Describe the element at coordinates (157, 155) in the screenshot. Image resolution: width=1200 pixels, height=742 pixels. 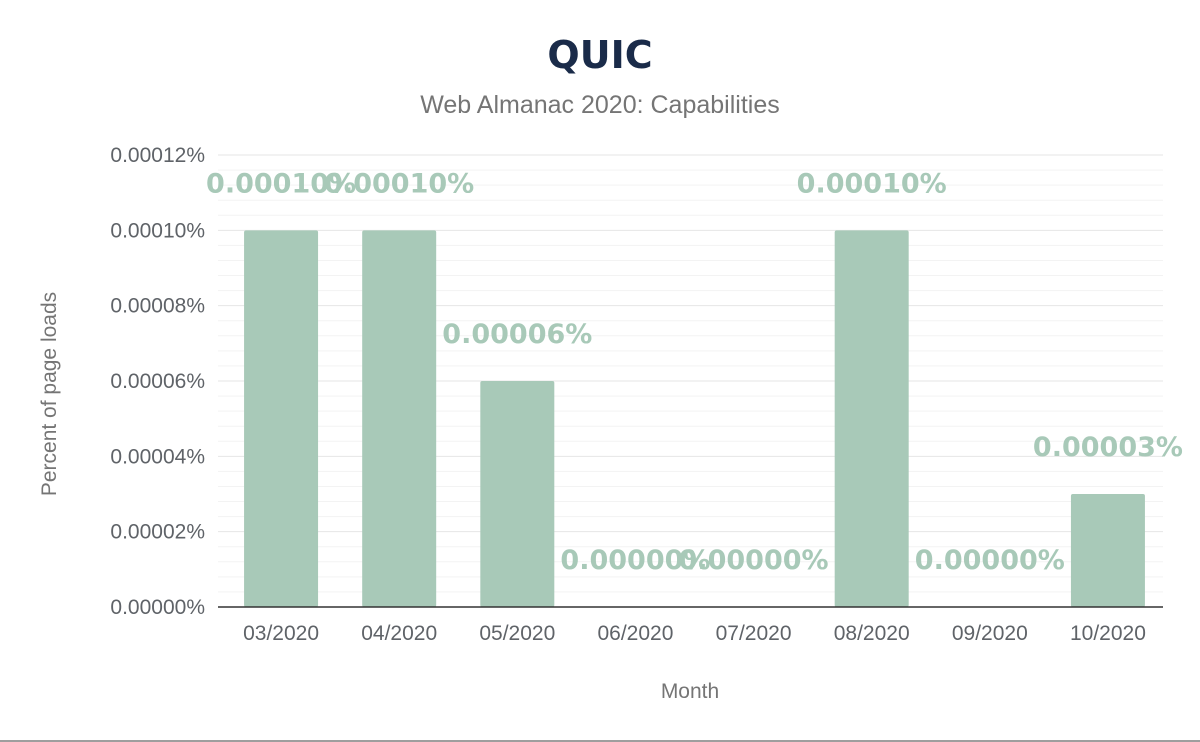
I see `y-tick-label: 0.00012%` at that location.